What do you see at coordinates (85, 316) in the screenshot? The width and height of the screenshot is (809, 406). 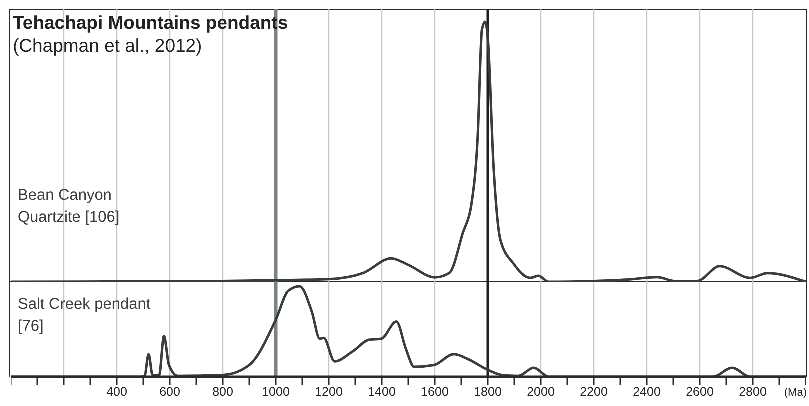 I see `series-label: Salt Creek pendant [76]` at bounding box center [85, 316].